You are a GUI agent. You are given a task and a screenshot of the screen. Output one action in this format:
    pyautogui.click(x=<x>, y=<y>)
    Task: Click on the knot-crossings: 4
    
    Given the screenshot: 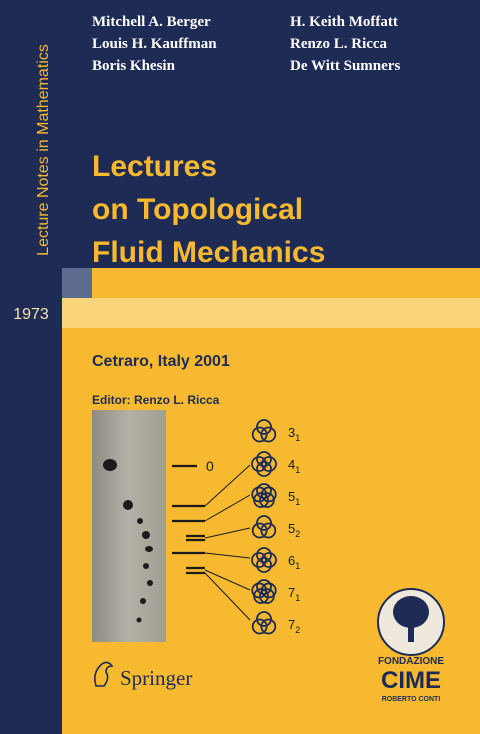 What is the action you would take?
    pyautogui.click(x=291, y=464)
    